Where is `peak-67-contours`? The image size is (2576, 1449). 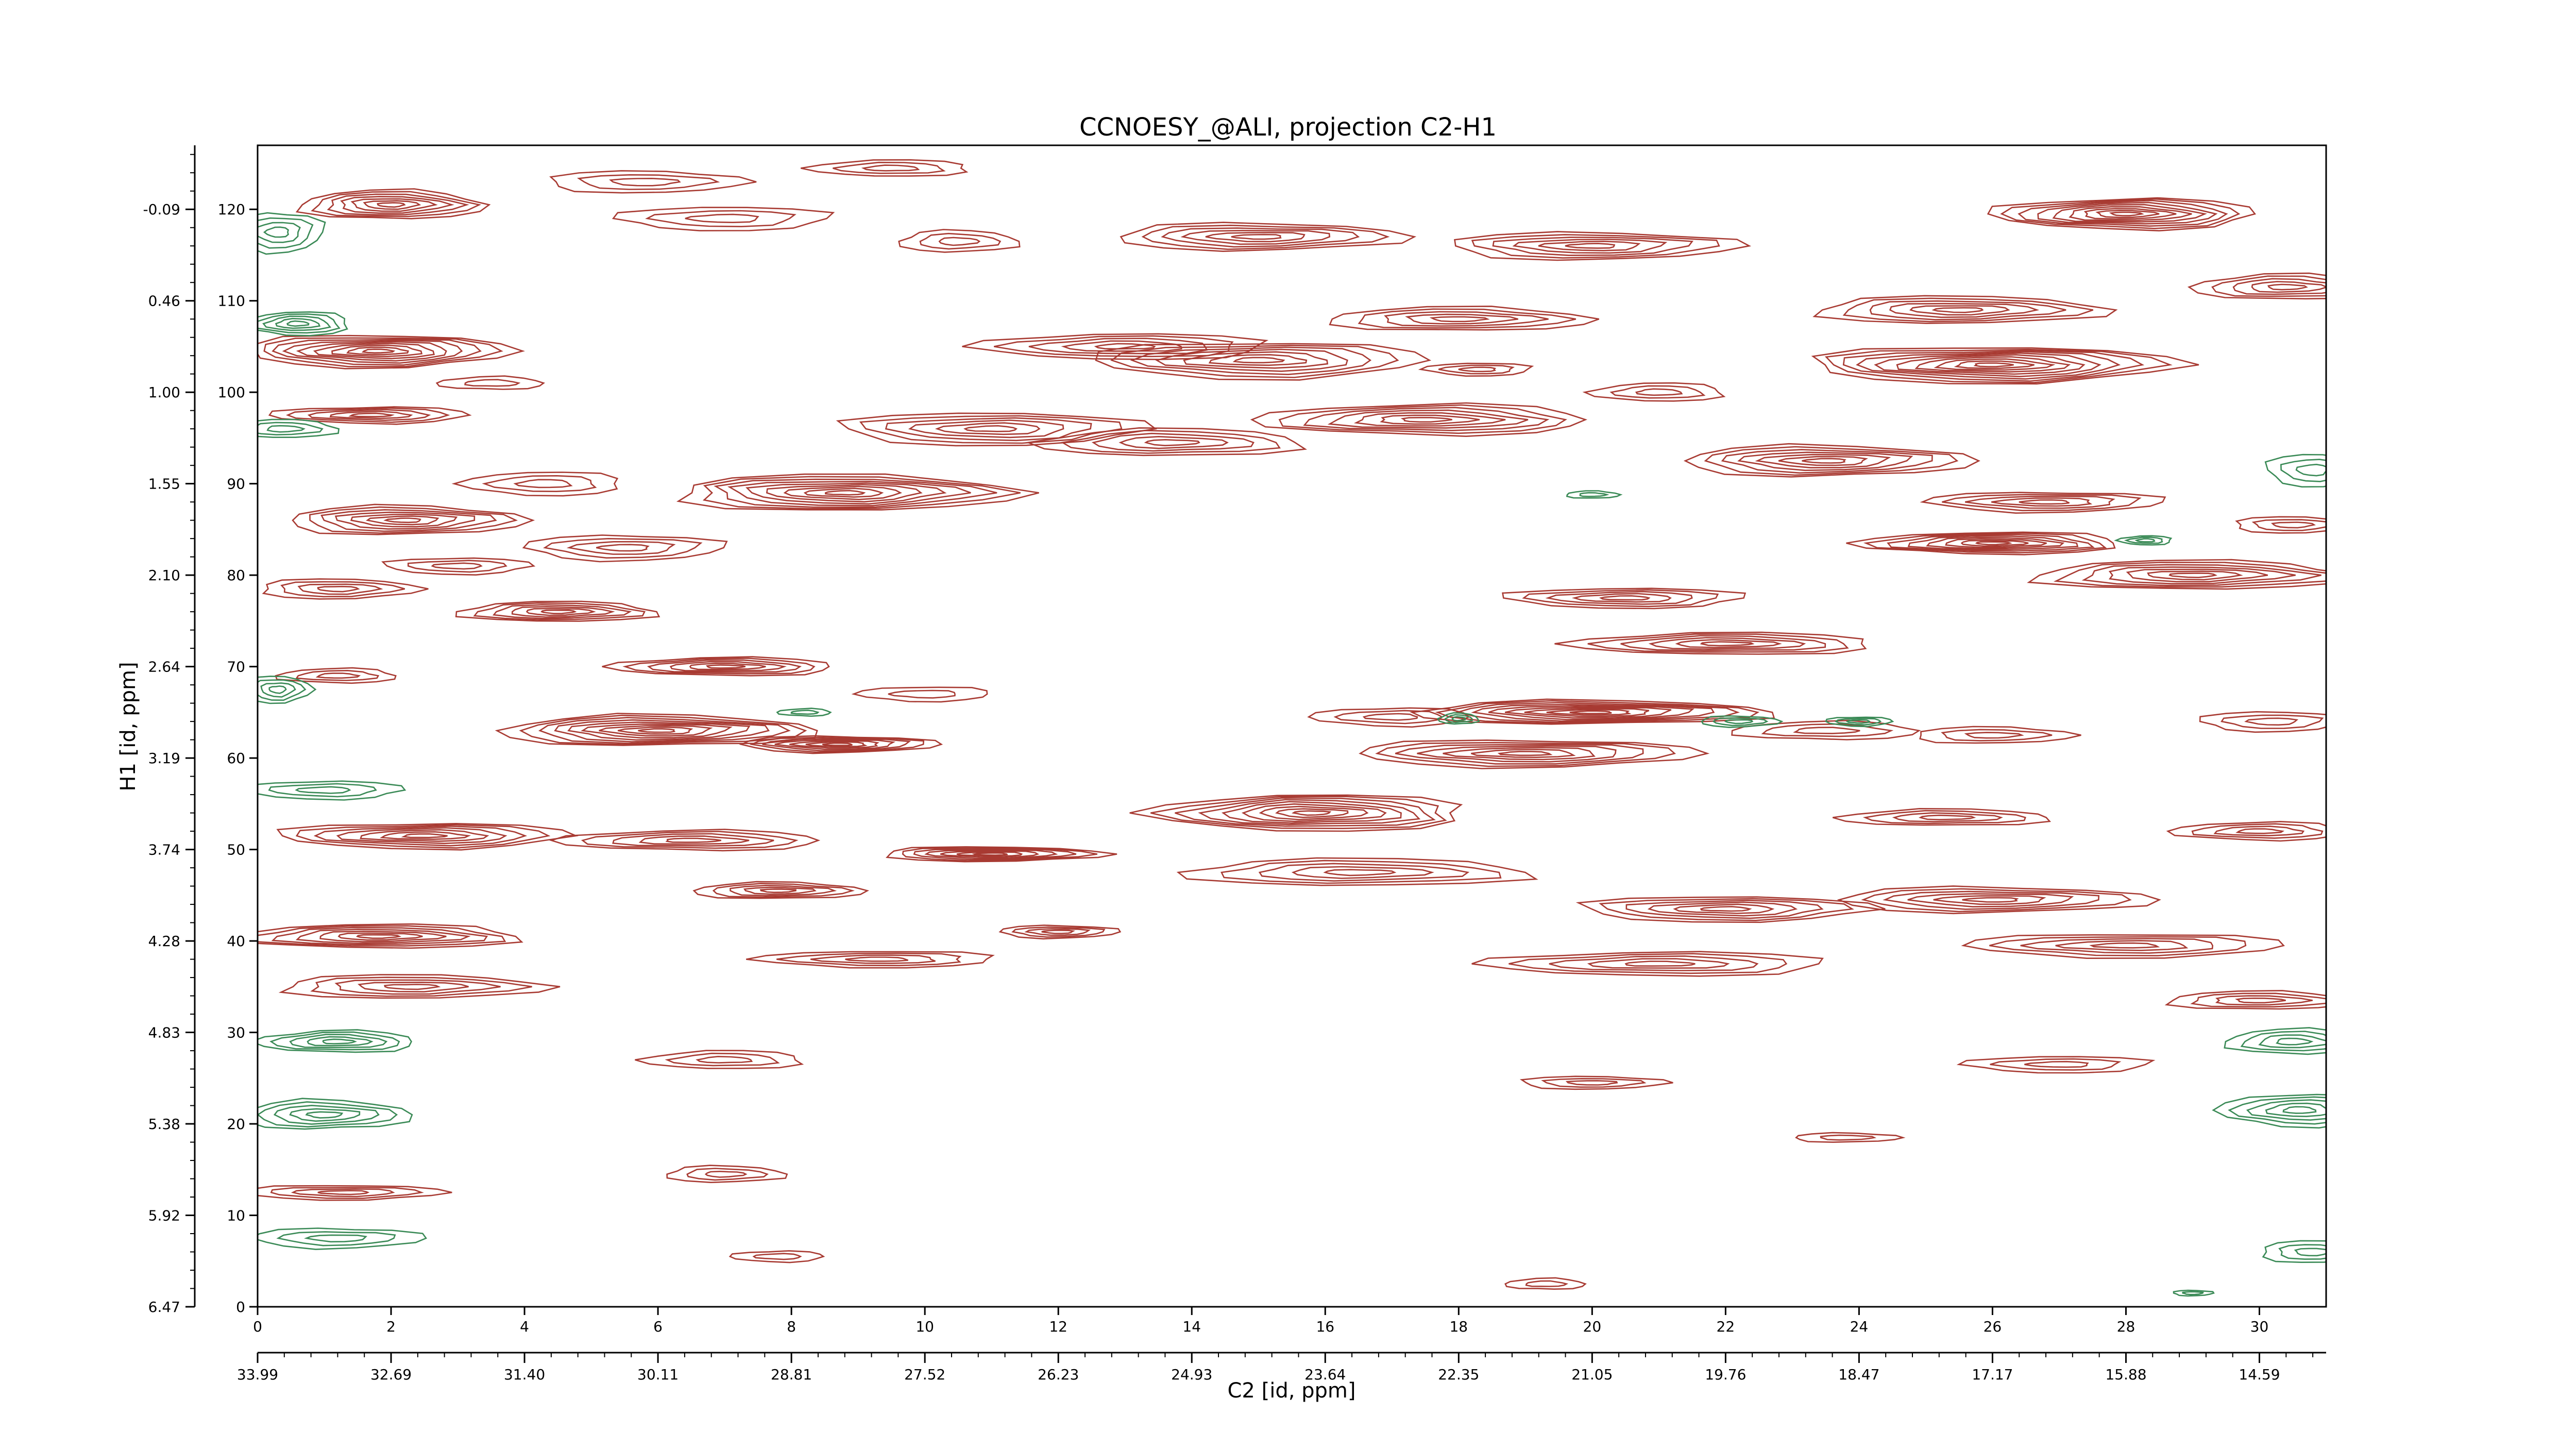 peak-67-contours is located at coordinates (719, 1059).